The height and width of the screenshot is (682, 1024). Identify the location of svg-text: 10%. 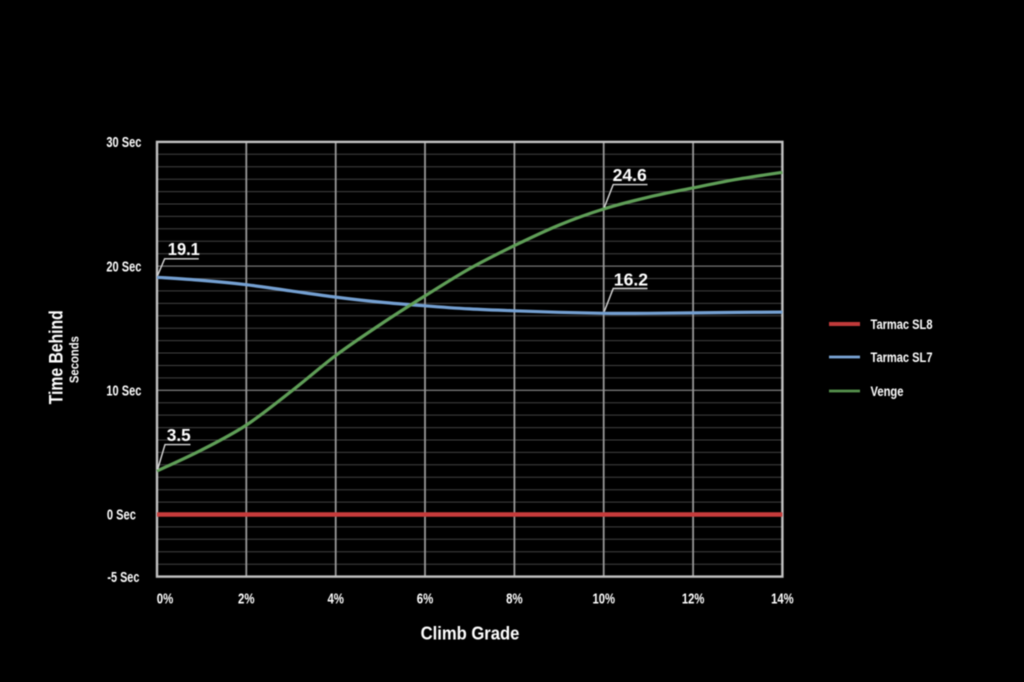
(603, 600).